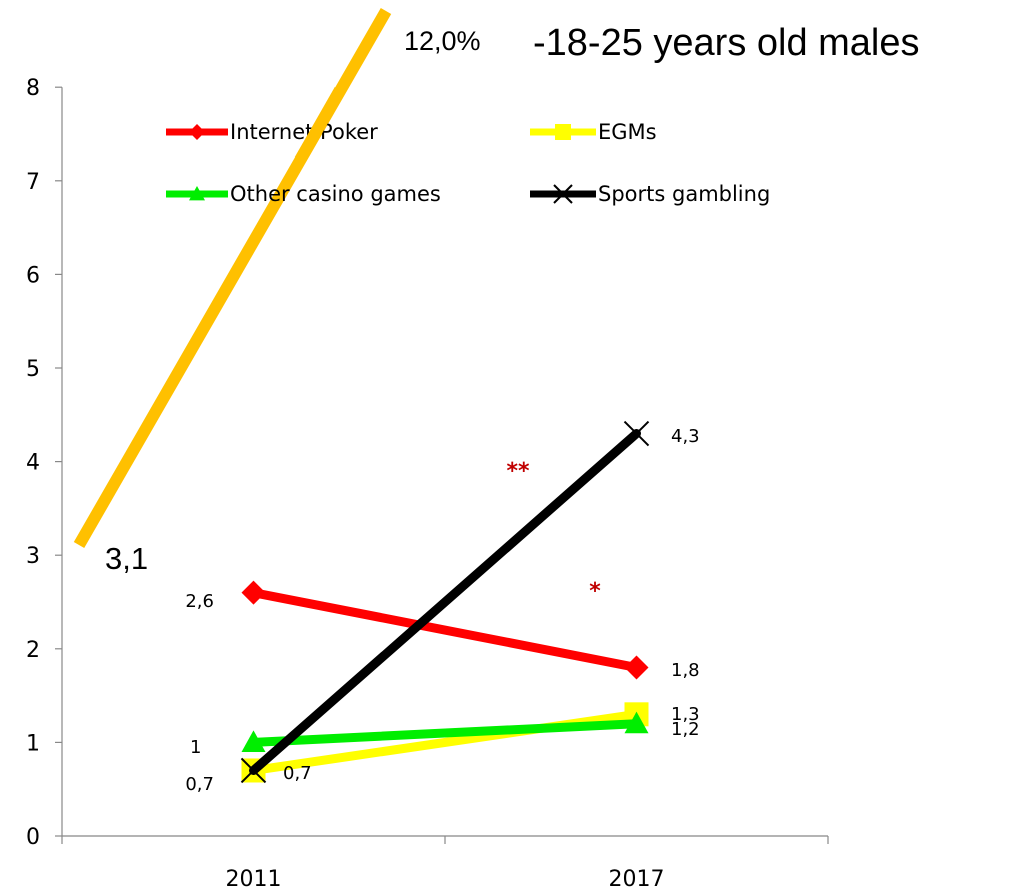  Describe the element at coordinates (563, 132) in the screenshot. I see `marker-square` at that location.